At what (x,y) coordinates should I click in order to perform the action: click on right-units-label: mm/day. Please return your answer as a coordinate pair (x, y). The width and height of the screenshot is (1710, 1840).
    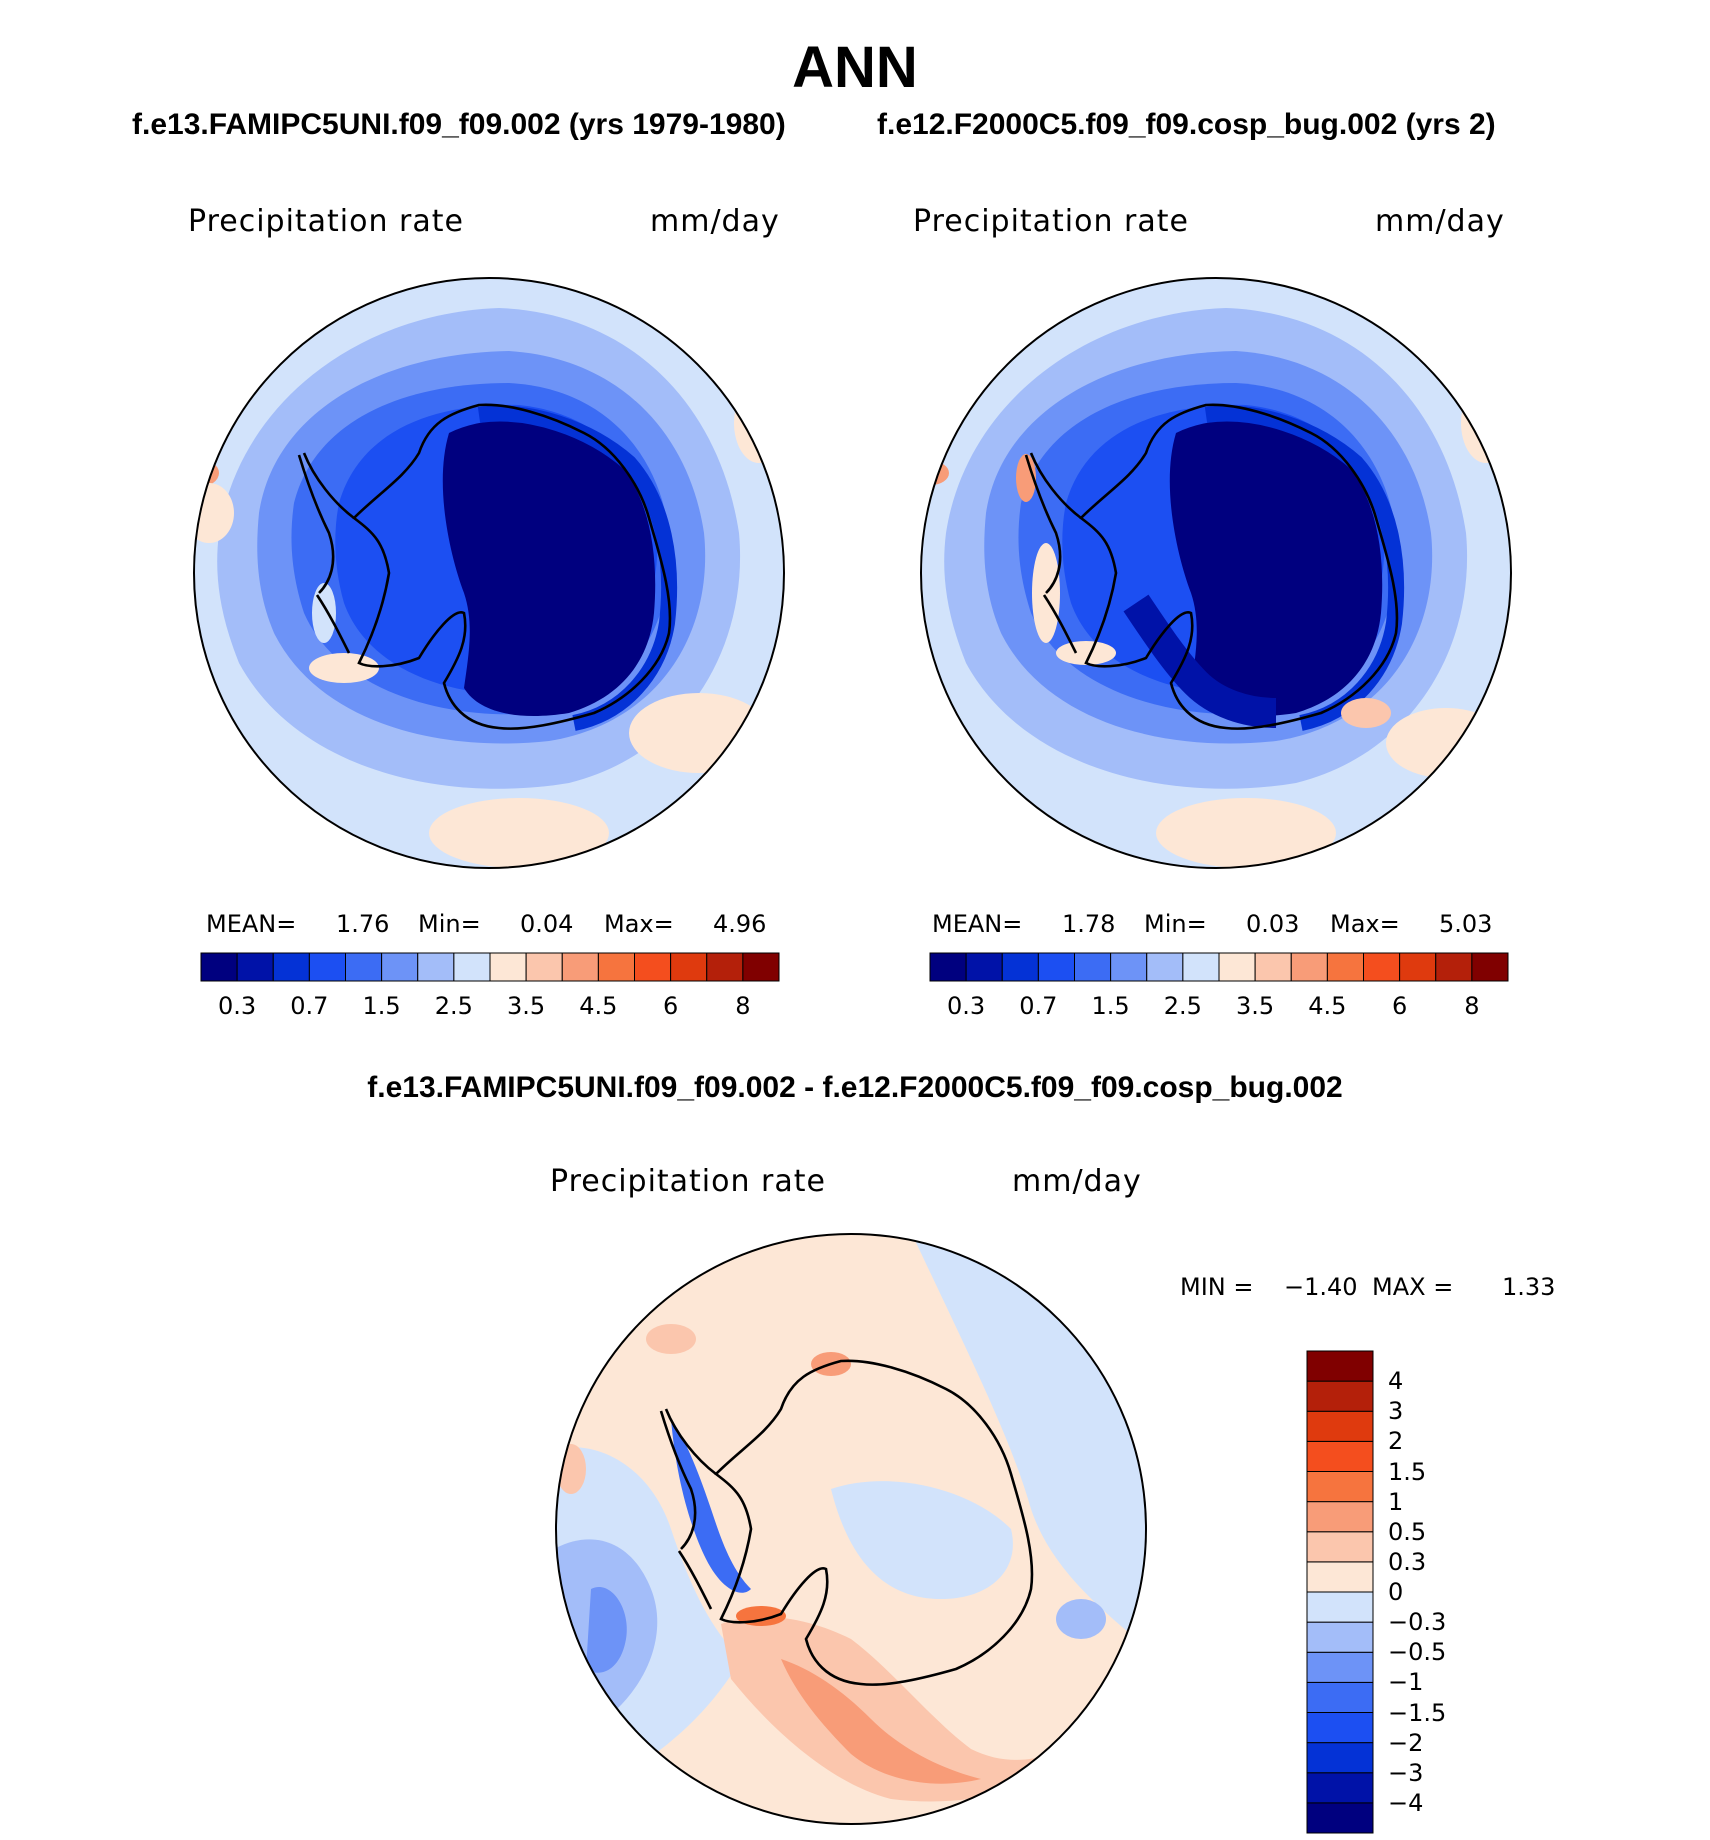
    Looking at the image, I should click on (1440, 221).